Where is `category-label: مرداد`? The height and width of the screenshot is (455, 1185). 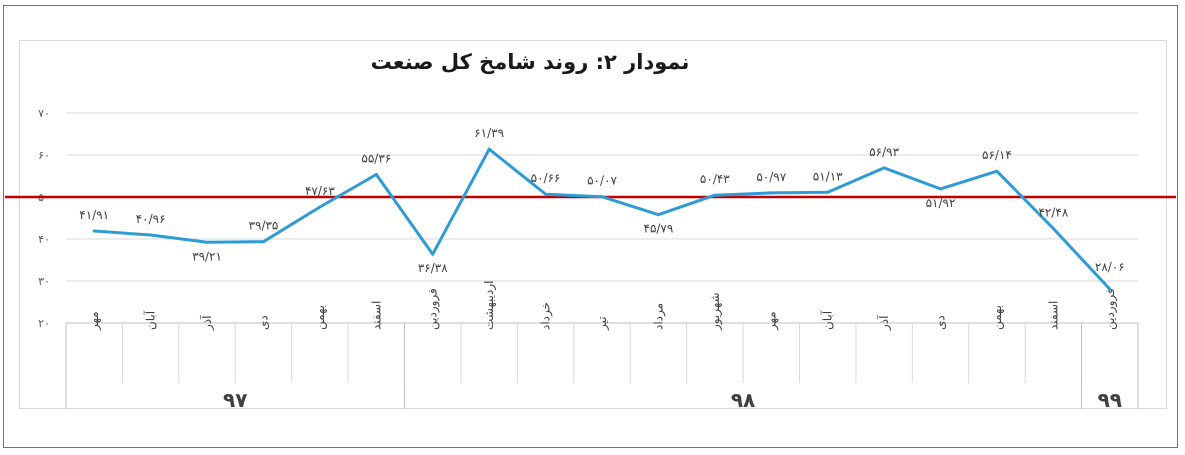 category-label: مرداد is located at coordinates (658, 316).